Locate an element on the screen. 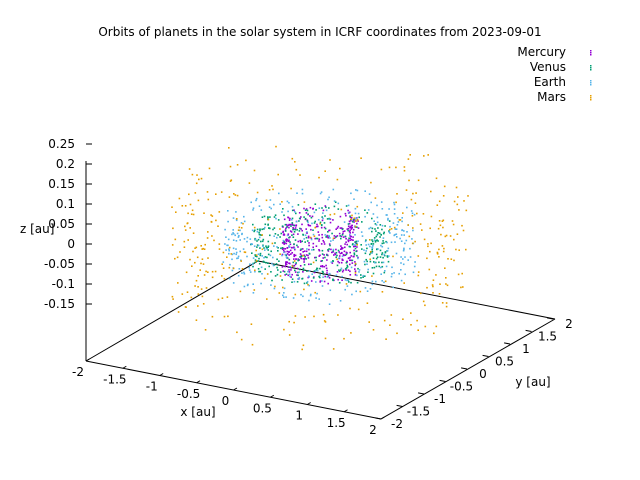  z-tick-label: 0.05 is located at coordinates (61, 224).